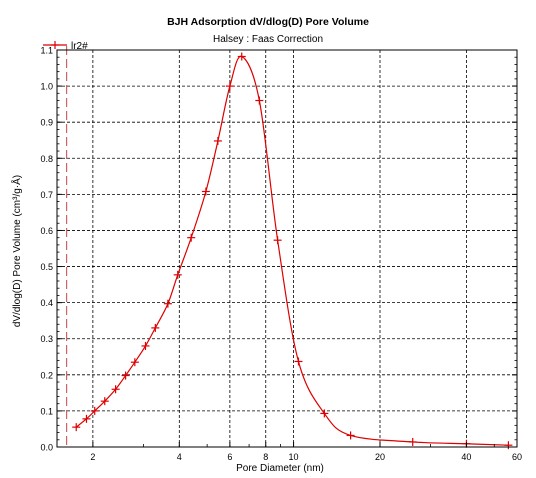 The image size is (536, 478). Describe the element at coordinates (294, 457) in the screenshot. I see `x-tick-label: 10` at that location.